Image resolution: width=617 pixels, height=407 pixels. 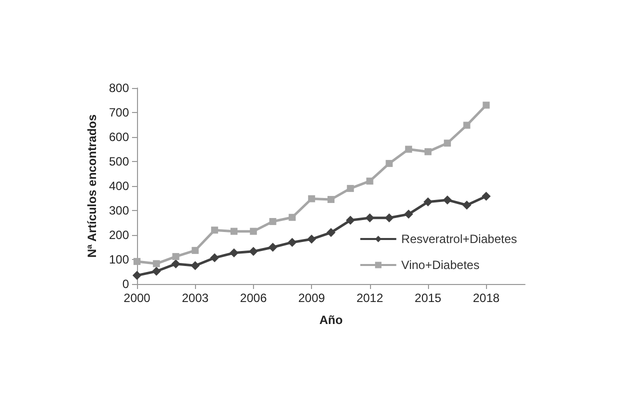 I want to click on y-tick-label: 0, so click(x=126, y=284).